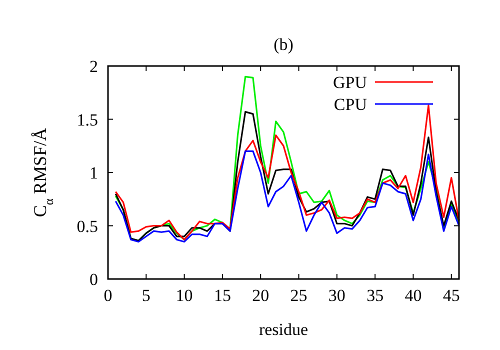  What do you see at coordinates (337, 295) in the screenshot?
I see `x-tick-label: 30` at bounding box center [337, 295].